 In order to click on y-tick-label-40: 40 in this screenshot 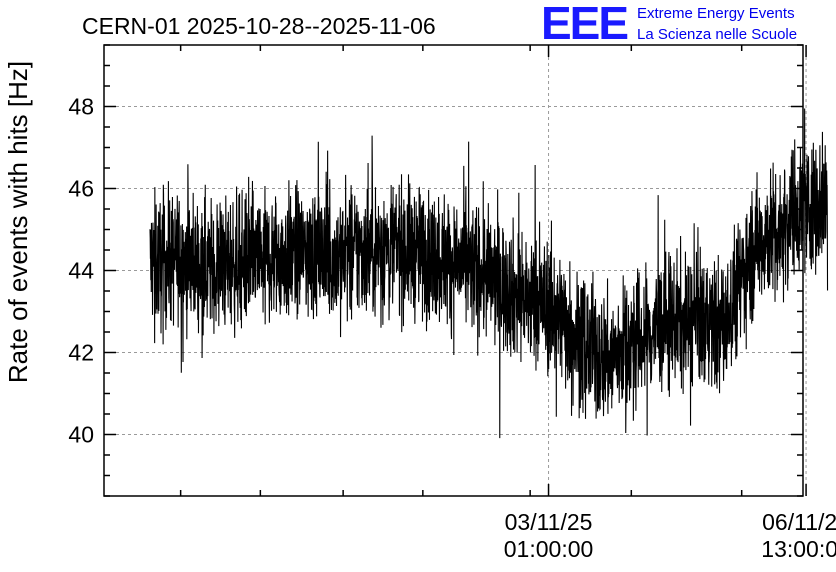, I will do `click(81, 435)`.